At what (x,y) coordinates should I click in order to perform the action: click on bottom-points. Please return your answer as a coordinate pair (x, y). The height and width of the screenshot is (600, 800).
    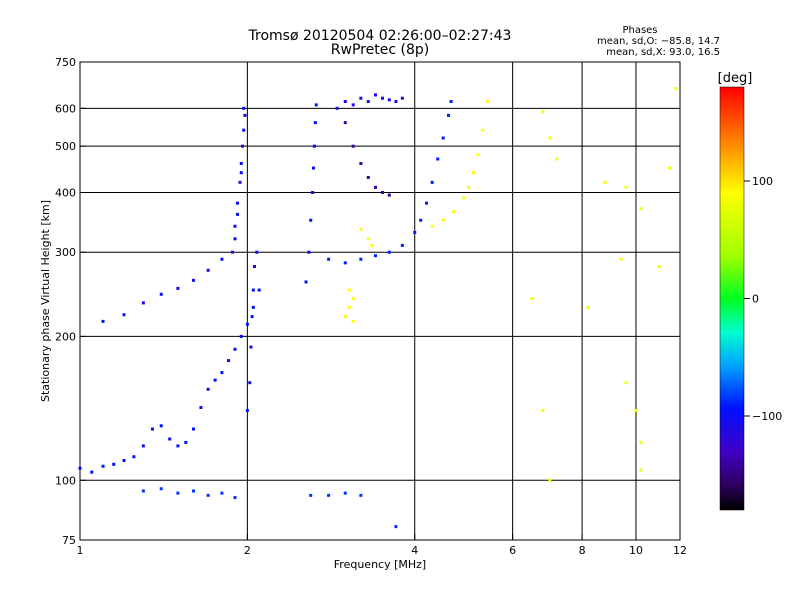
    Looking at the image, I should click on (269, 508).